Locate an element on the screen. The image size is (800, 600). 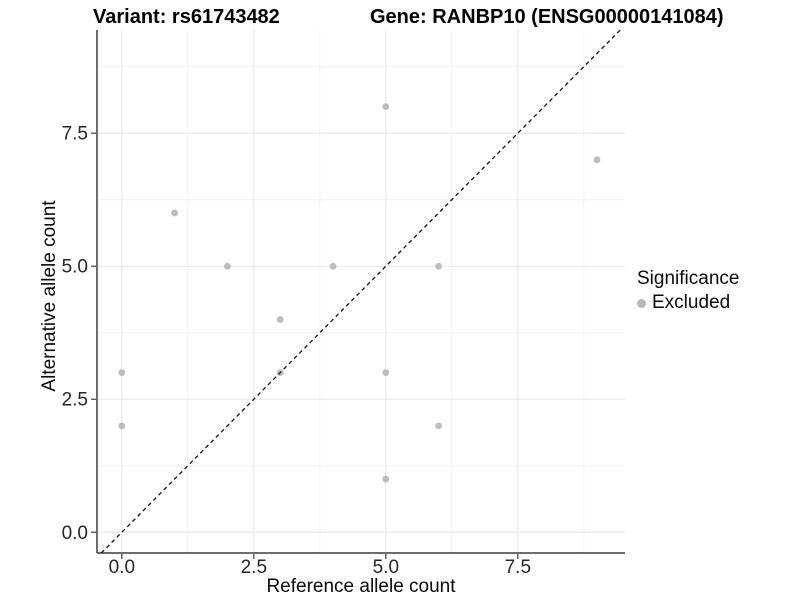
y-tick-label: 0.0 is located at coordinates (75, 533).